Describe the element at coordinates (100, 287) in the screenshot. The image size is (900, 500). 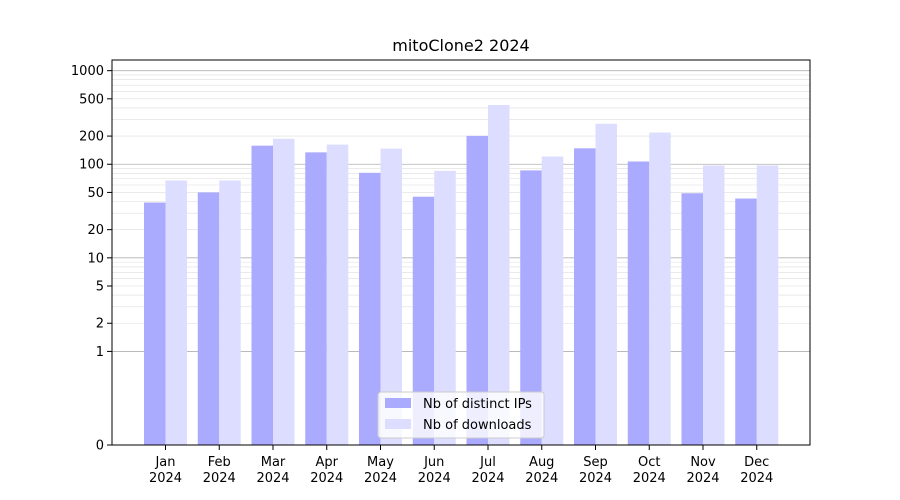
I see `y-tick-label: 5` at that location.